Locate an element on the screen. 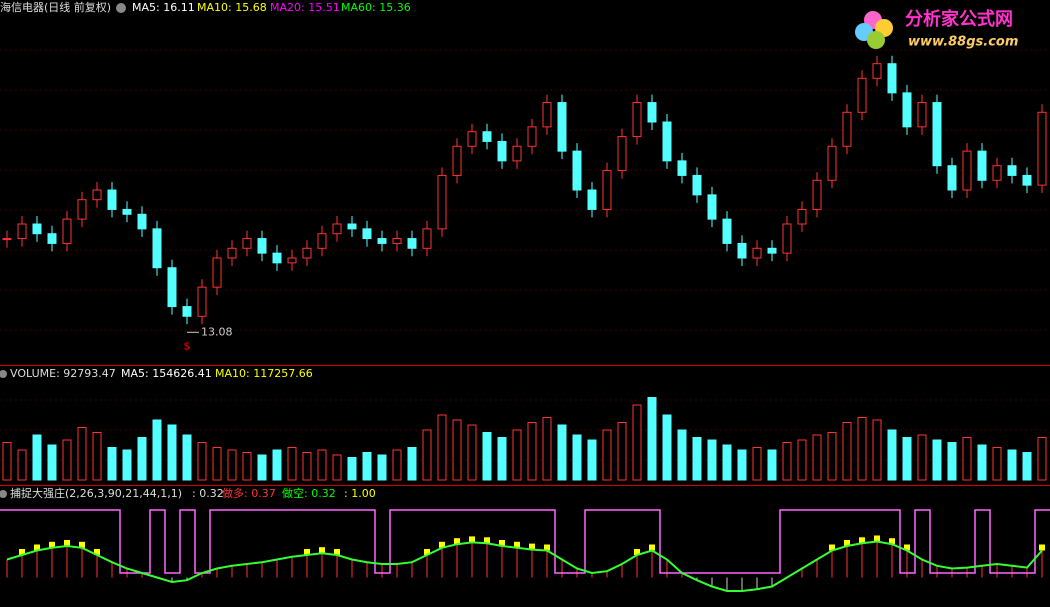 The height and width of the screenshot is (607, 1050). volume-ma10: MA10: 117257.66 is located at coordinates (264, 373).